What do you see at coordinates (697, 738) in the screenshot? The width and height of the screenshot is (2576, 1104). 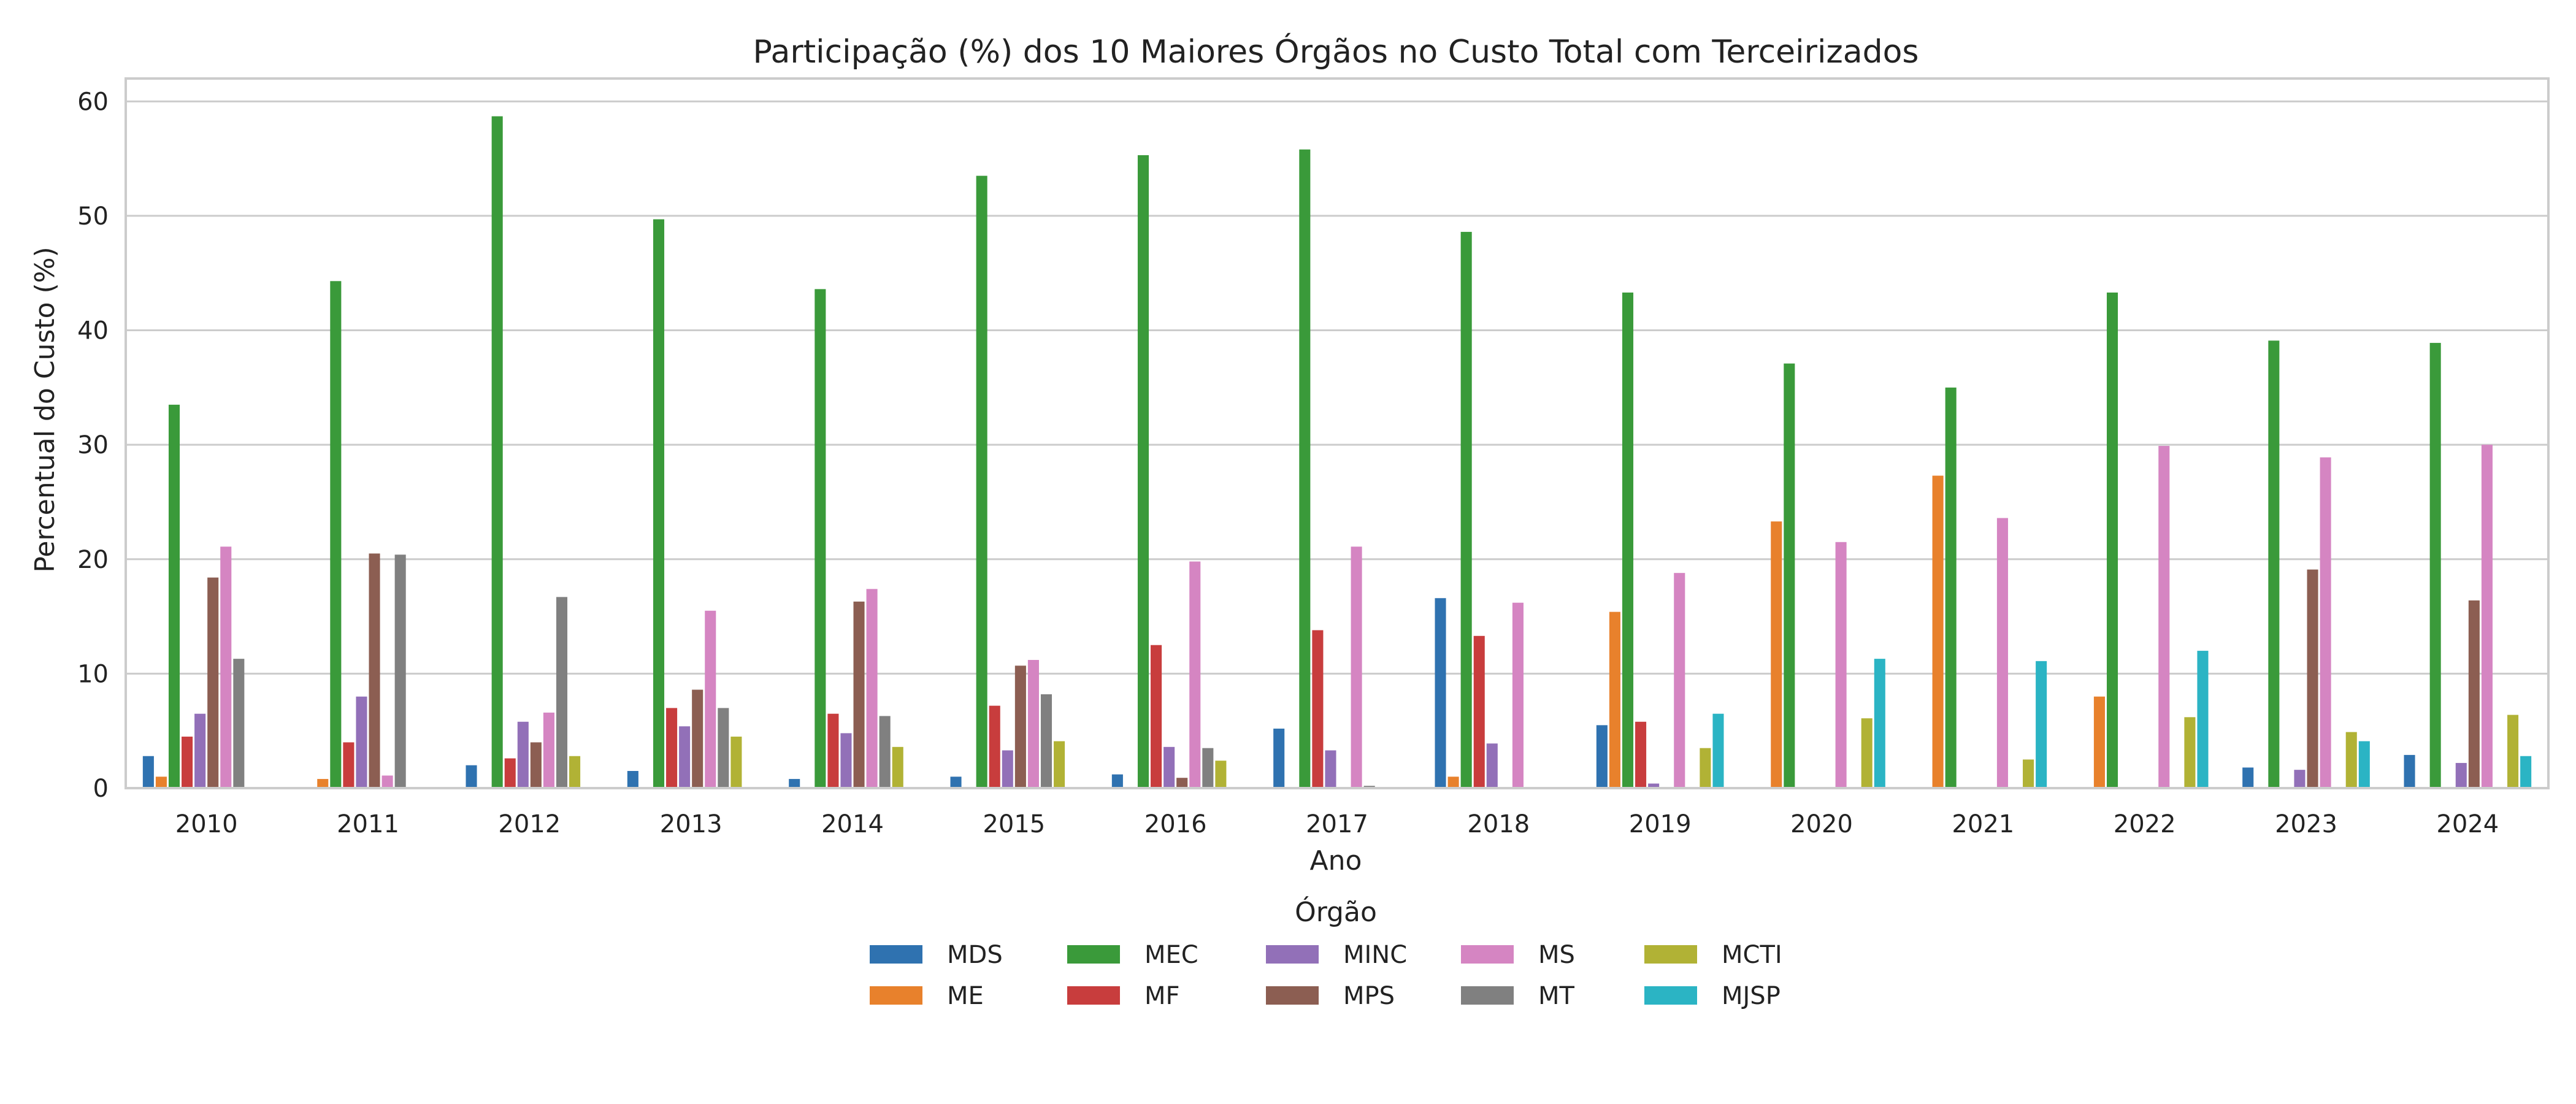 I see `bar-mps-2013` at bounding box center [697, 738].